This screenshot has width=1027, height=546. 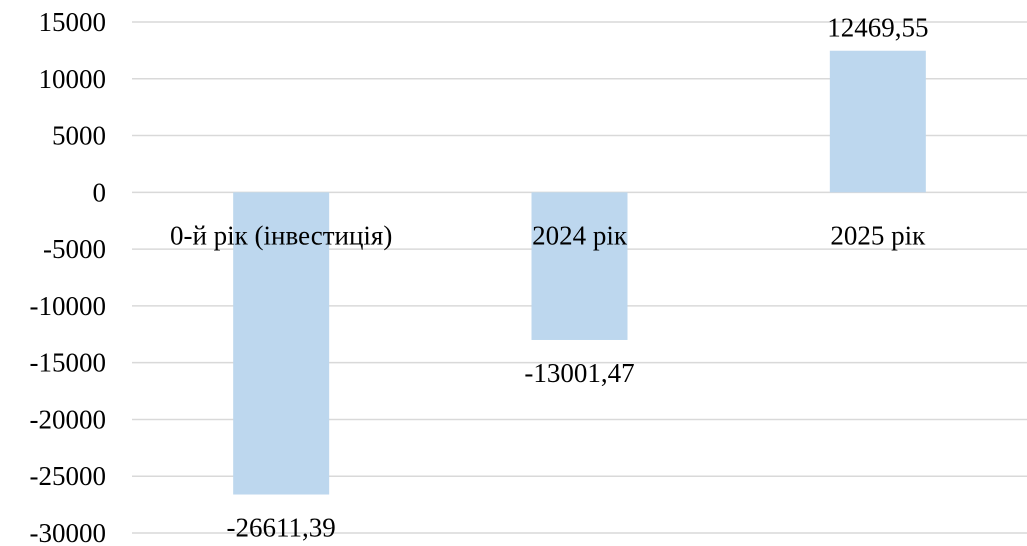 What do you see at coordinates (878, 235) in the screenshot?
I see `category-label: 2025 рік` at bounding box center [878, 235].